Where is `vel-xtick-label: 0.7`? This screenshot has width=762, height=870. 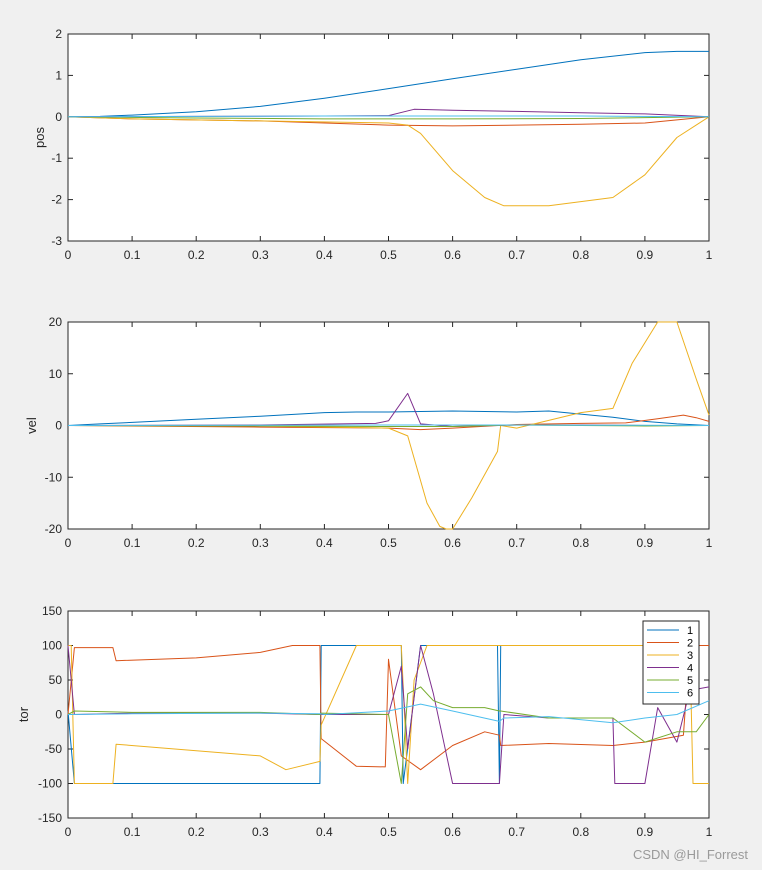 vel-xtick-label: 0.7 is located at coordinates (516, 543).